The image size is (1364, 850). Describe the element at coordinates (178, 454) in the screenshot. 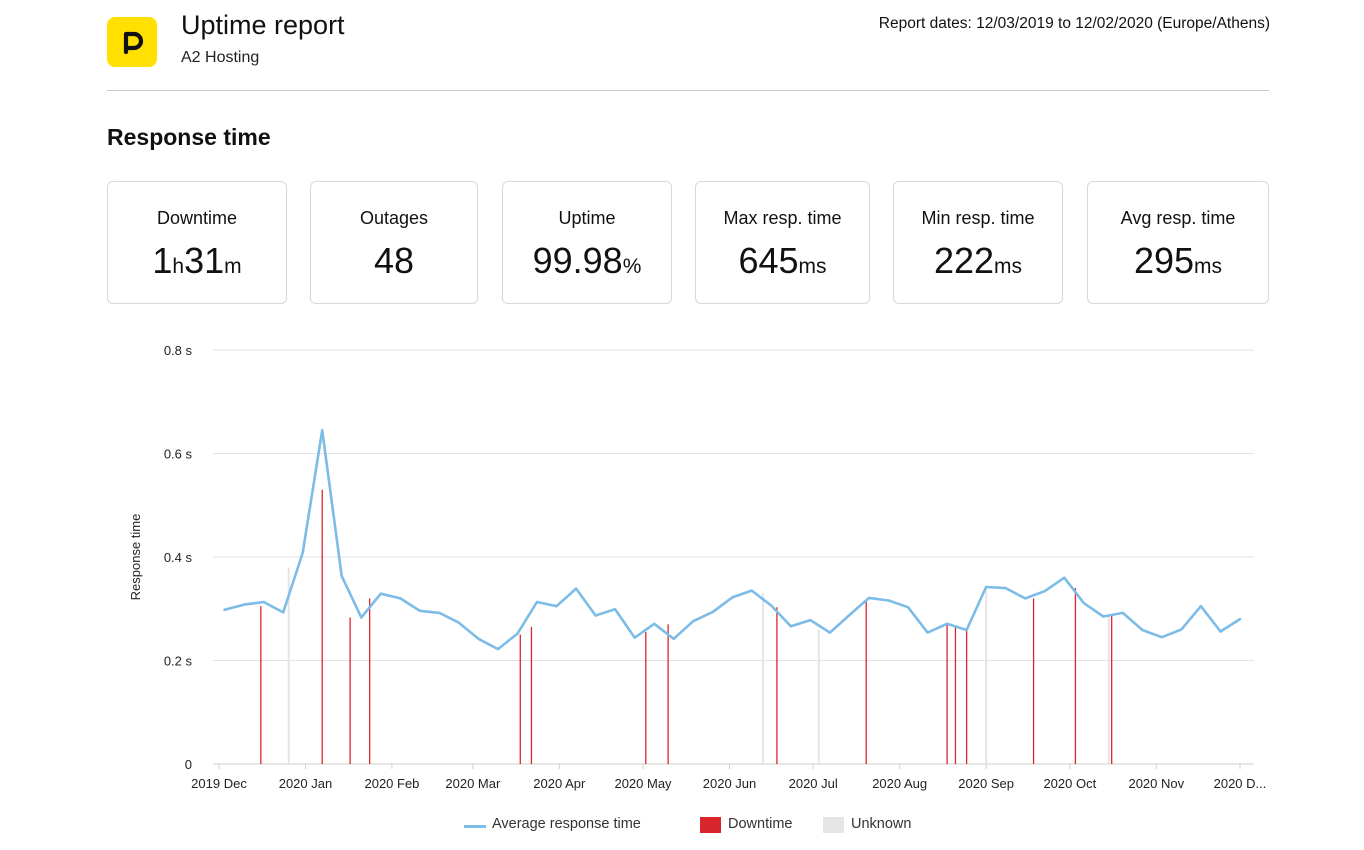

I see `y-tick-label: 0.6 s` at that location.